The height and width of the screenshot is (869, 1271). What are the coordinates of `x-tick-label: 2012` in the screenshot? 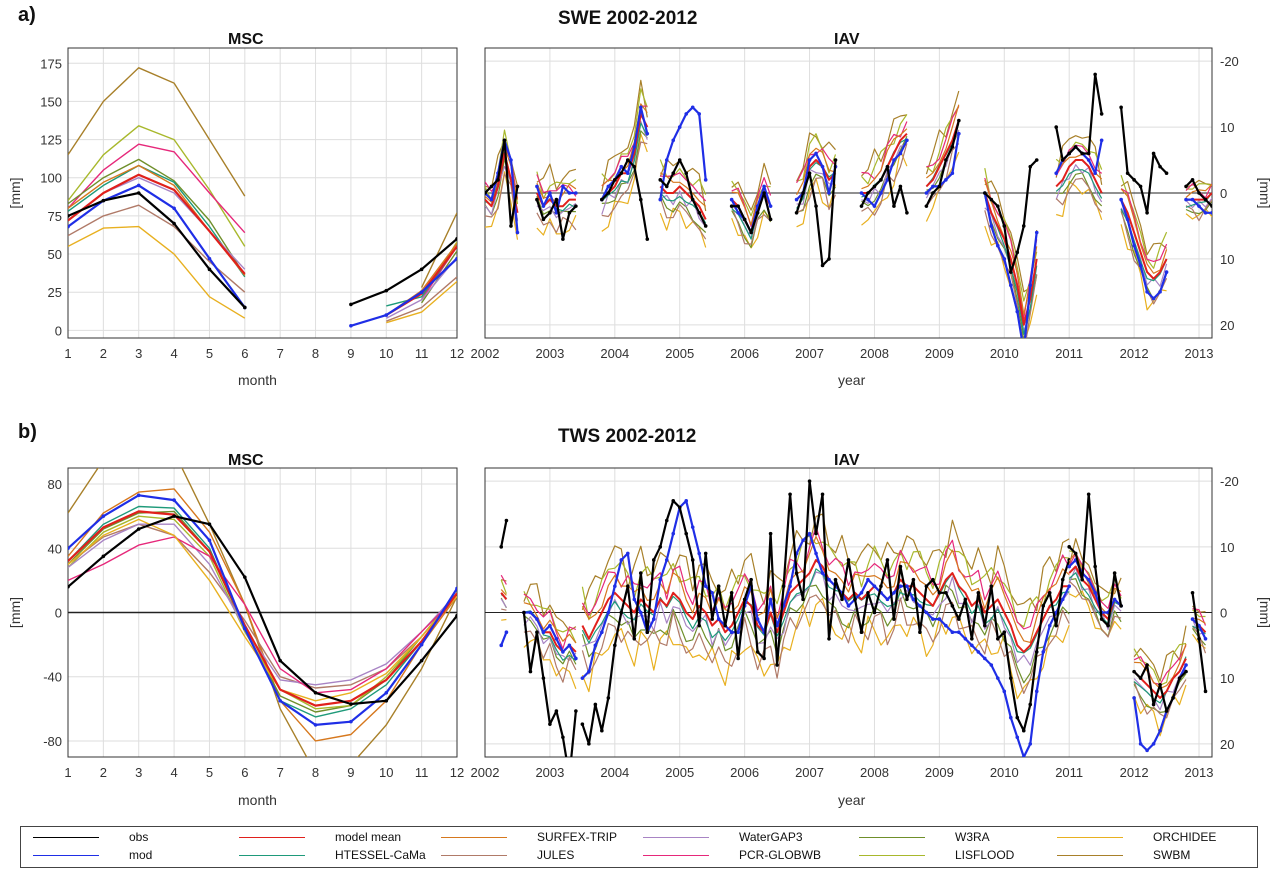 It's located at (1134, 772).